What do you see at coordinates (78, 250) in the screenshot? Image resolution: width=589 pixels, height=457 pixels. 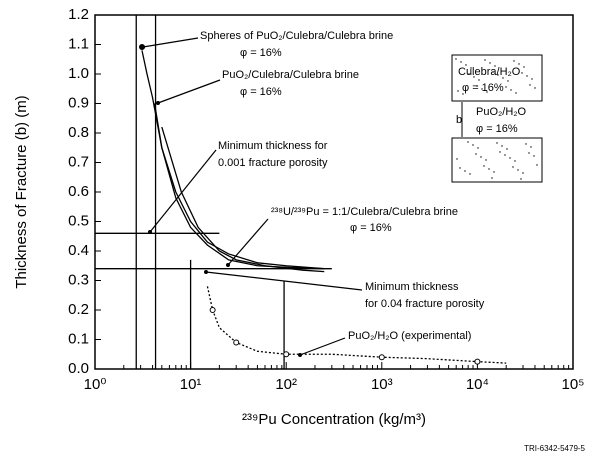 I see `y-tick-label: 0.4` at bounding box center [78, 250].